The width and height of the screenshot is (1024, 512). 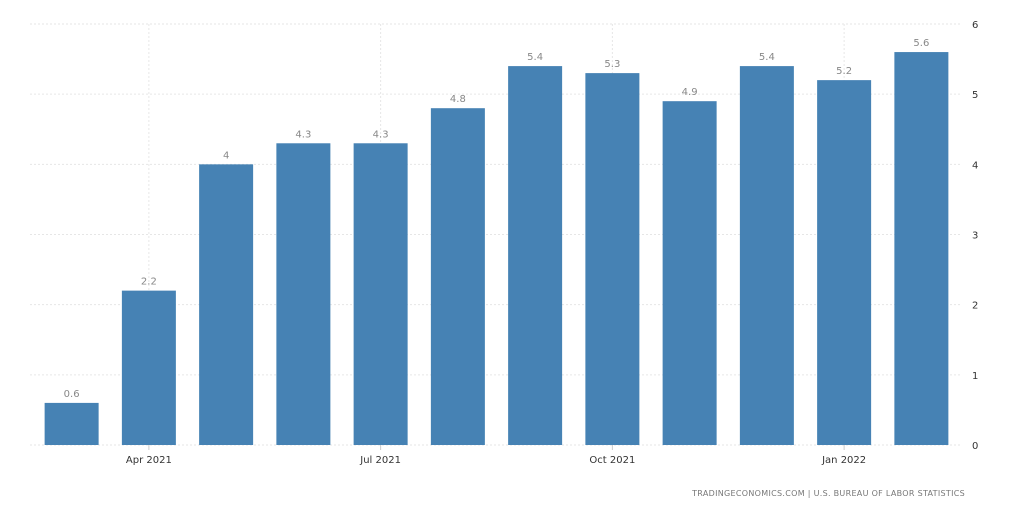 I want to click on x-tick-label: Jan 2022, so click(x=843, y=460).